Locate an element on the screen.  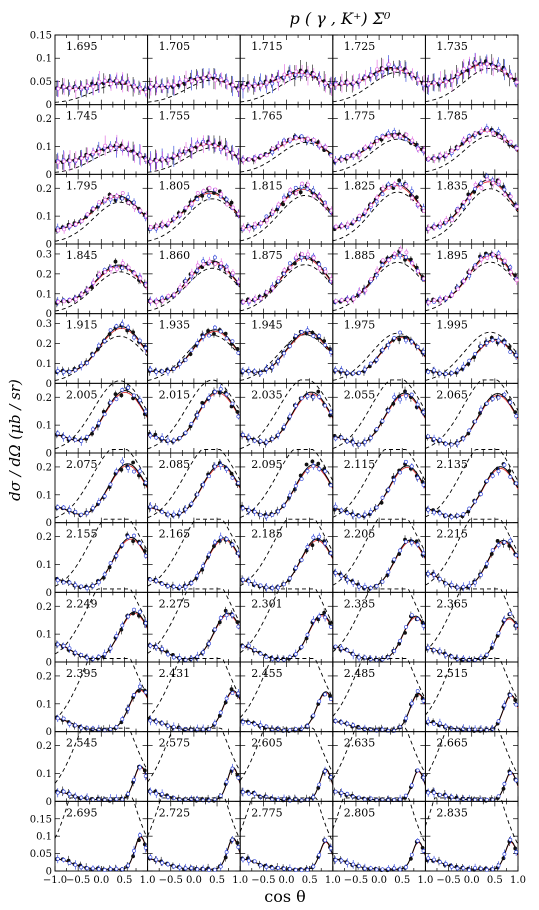
panel-energy-label: 2.249 is located at coordinates (82, 603).